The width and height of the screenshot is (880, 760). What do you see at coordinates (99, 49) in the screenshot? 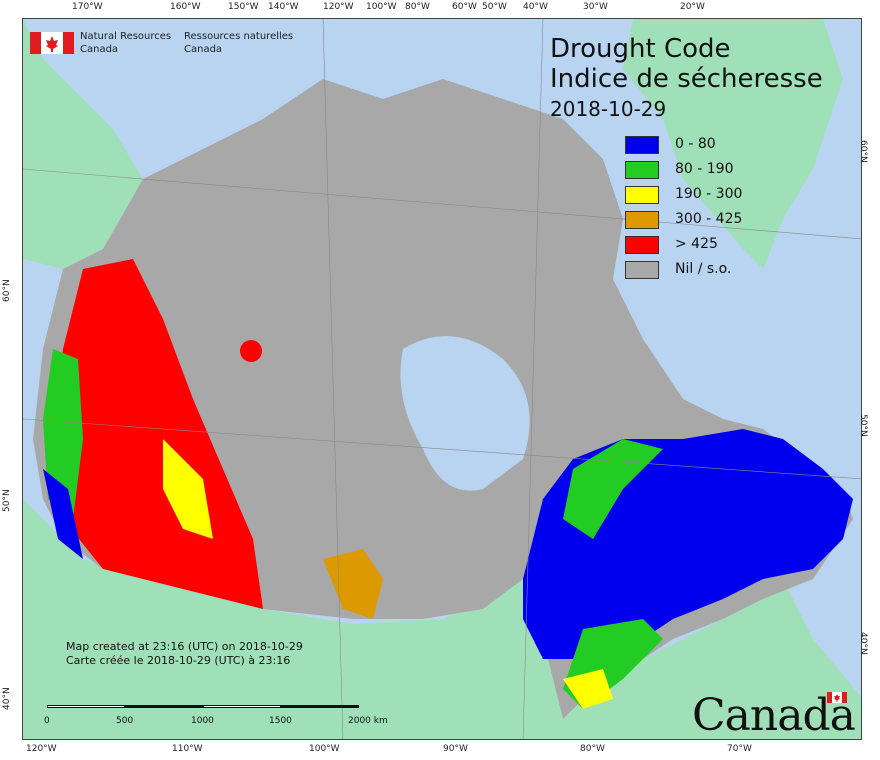
I see `agency-en-2: Canada` at bounding box center [99, 49].